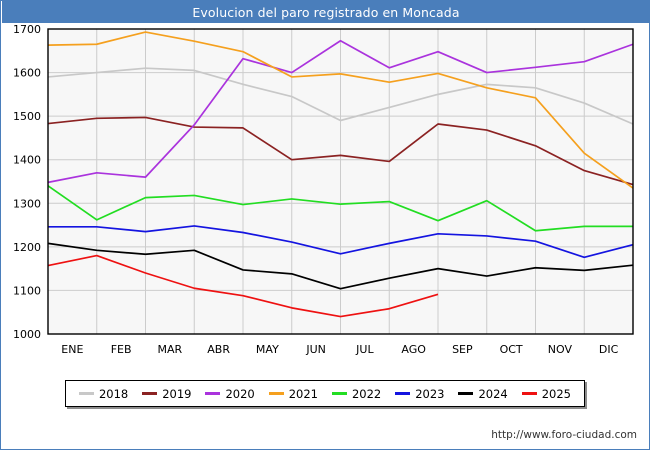 The image size is (650, 450). What do you see at coordinates (325, 393) in the screenshot?
I see `chart-legend: 2018 2019 2020 2021 2022 2023 2024 2025` at bounding box center [325, 393].